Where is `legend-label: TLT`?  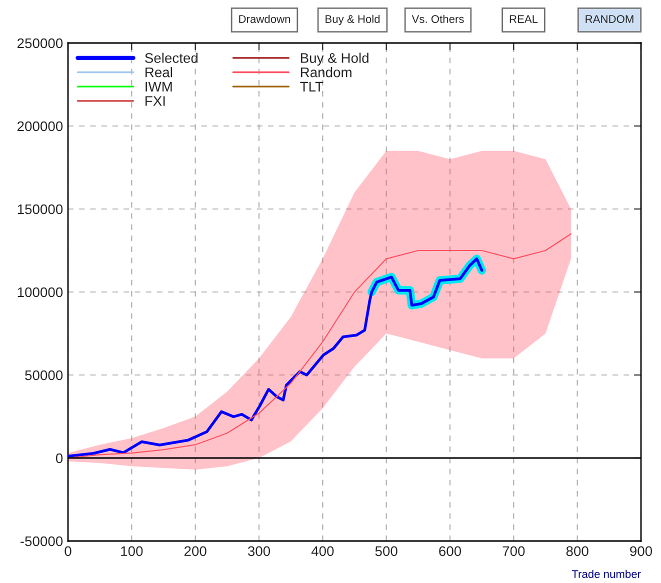 legend-label: TLT is located at coordinates (312, 87).